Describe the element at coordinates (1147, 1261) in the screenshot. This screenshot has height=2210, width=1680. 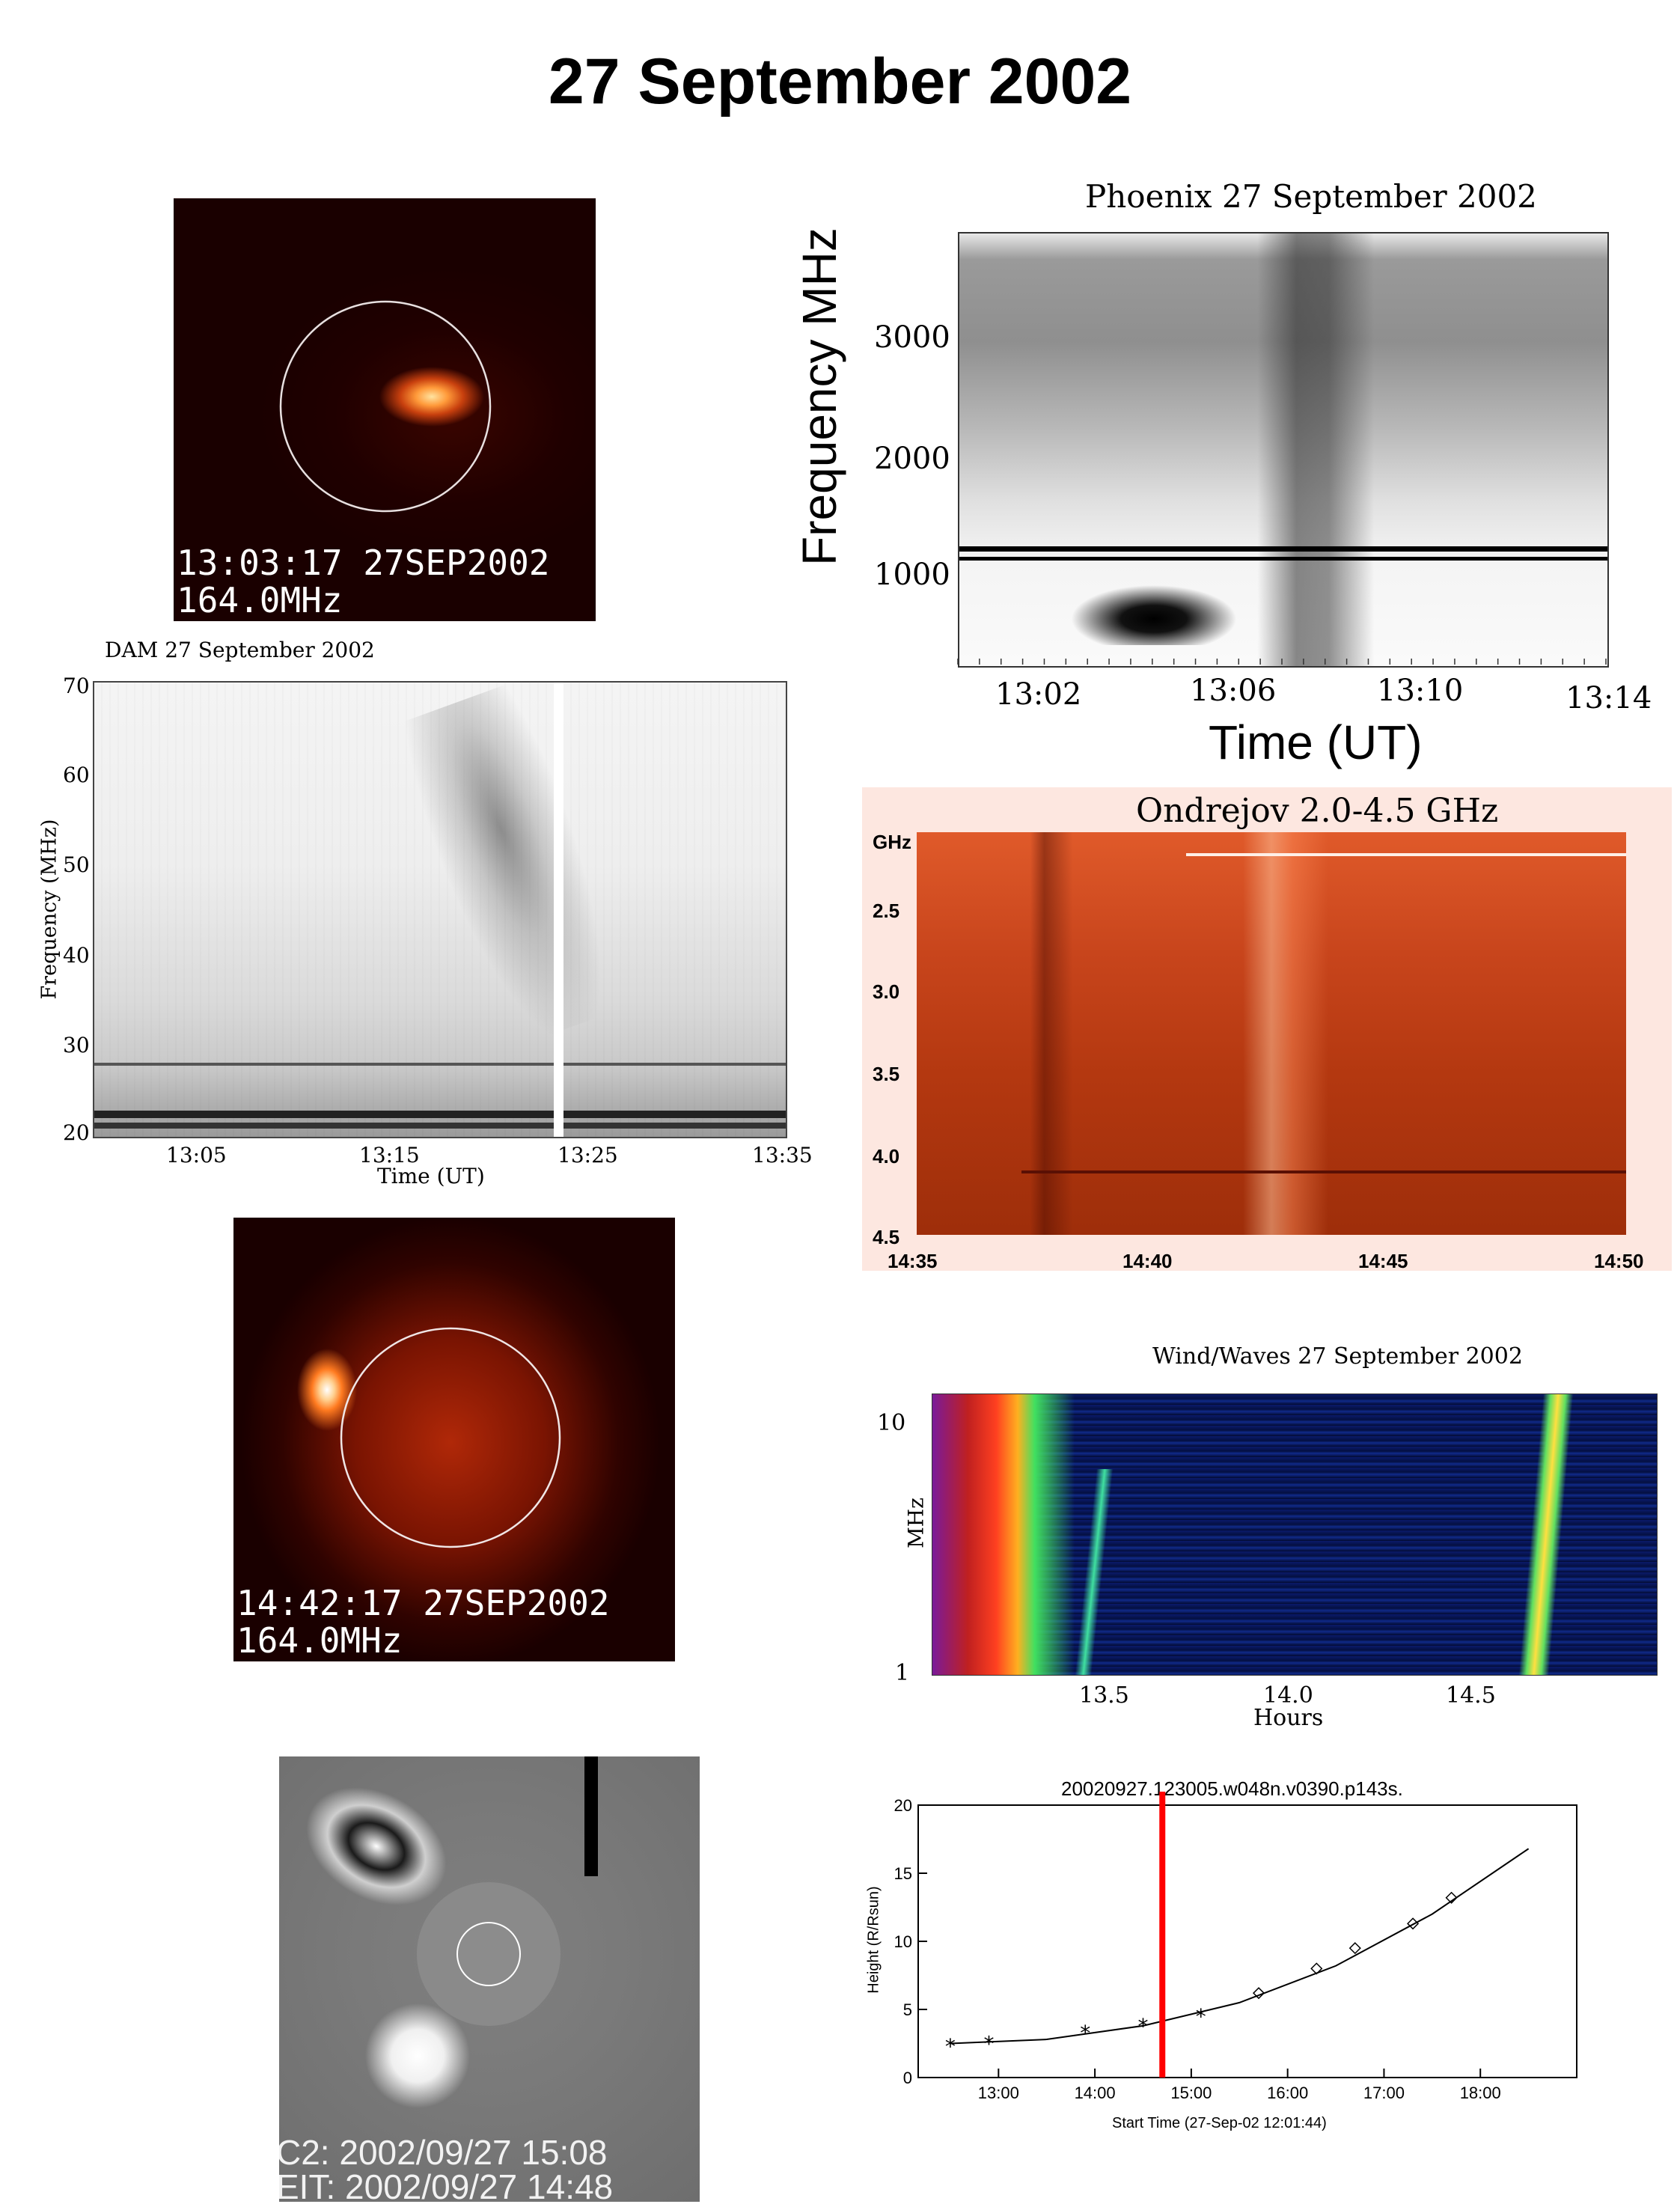
I see `ondrejov-xtick-1440: 14:40` at that location.